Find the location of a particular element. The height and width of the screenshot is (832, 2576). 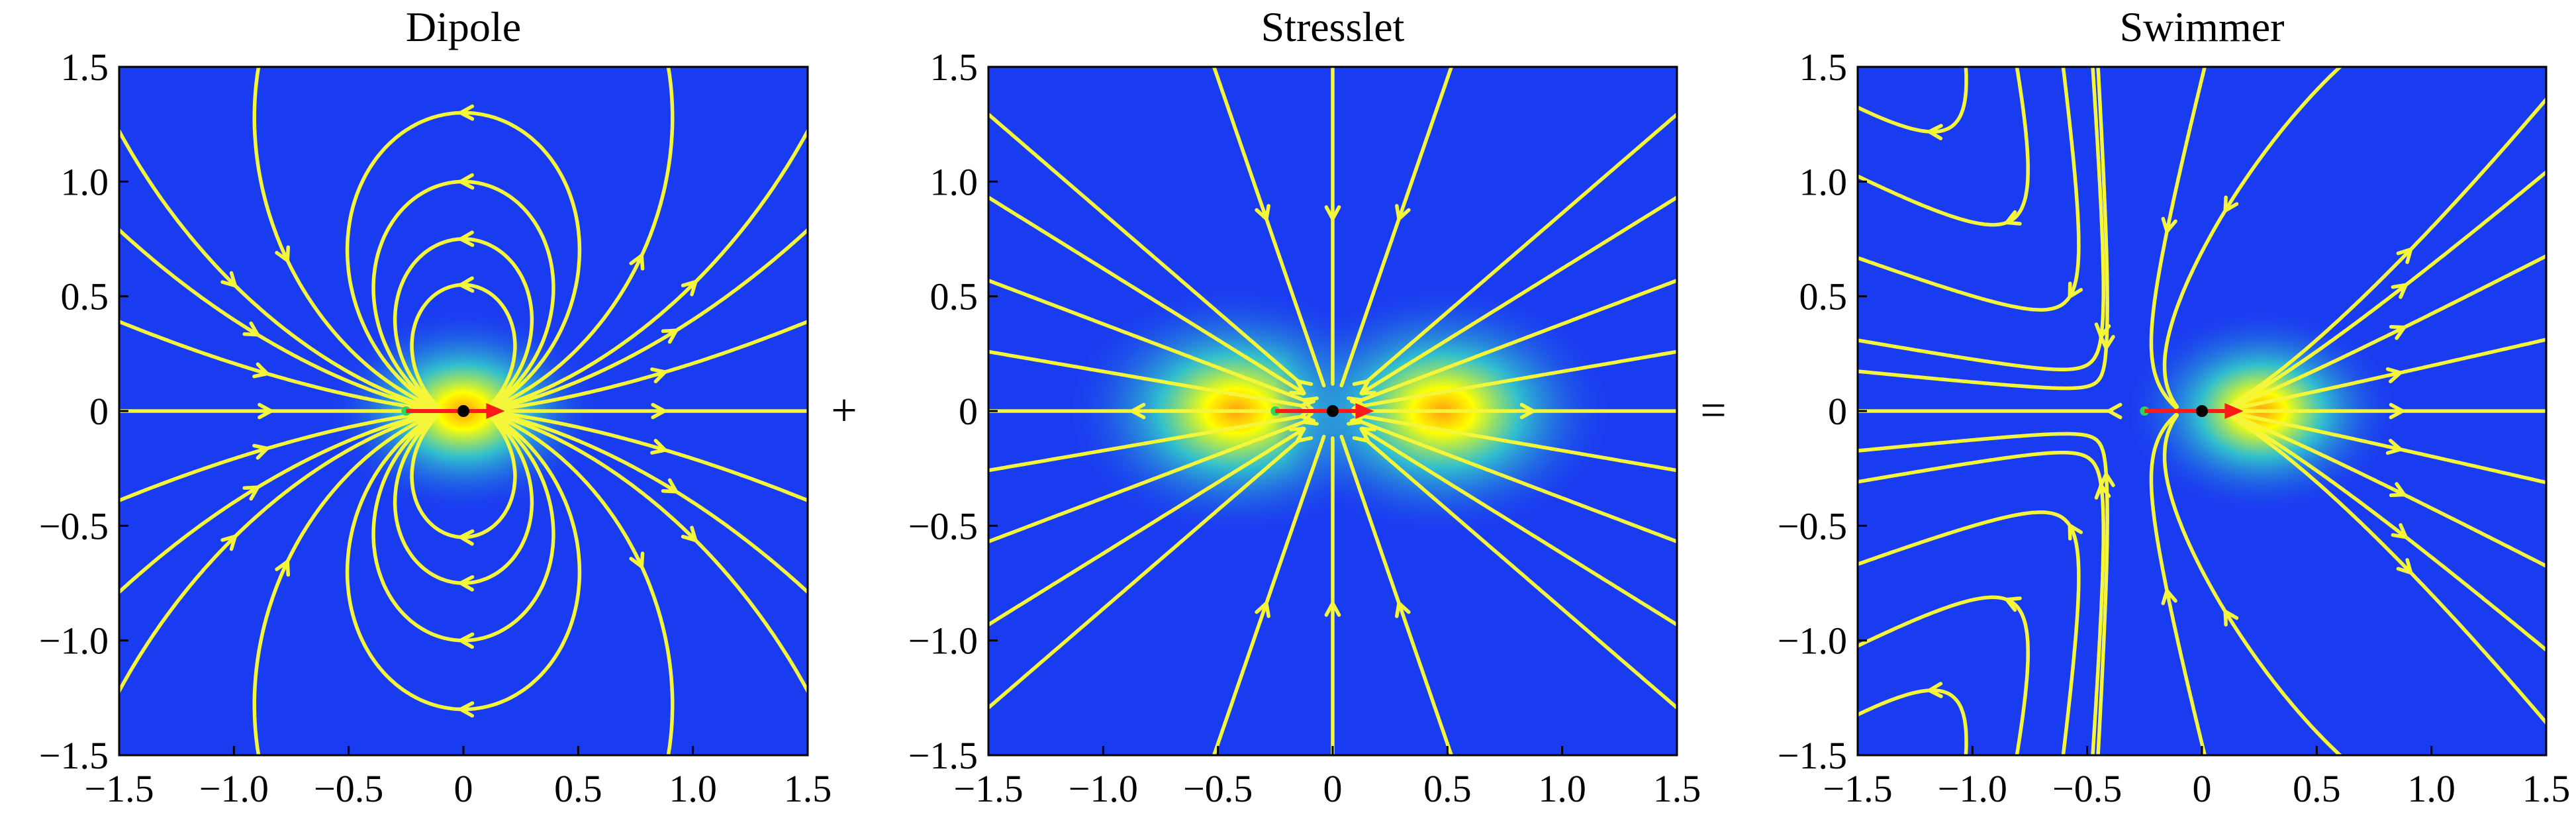

plus-operator: + is located at coordinates (844, 410).